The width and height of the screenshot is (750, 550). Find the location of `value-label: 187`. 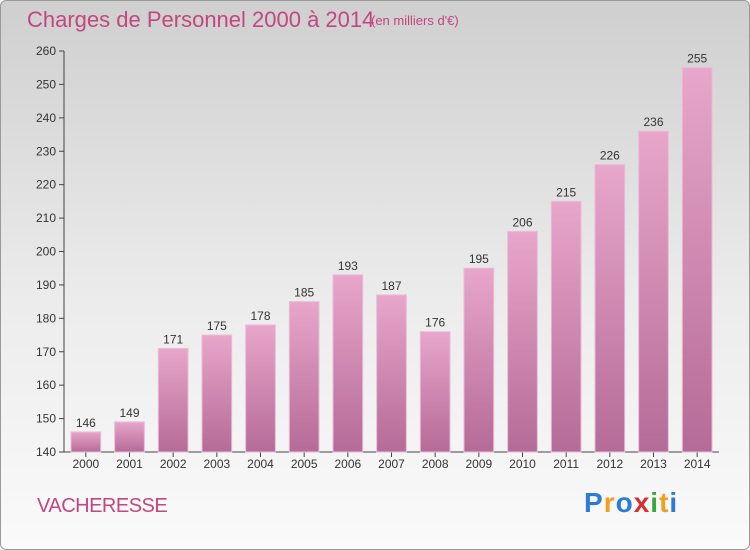

value-label: 187 is located at coordinates (391, 286).